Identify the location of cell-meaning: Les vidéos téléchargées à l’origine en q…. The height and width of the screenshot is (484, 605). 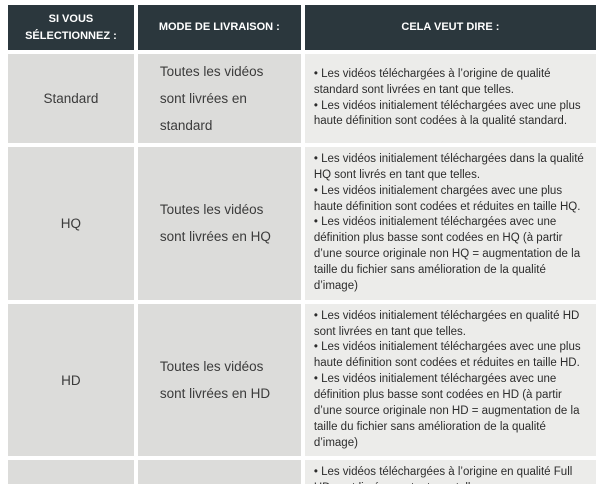
(450, 472).